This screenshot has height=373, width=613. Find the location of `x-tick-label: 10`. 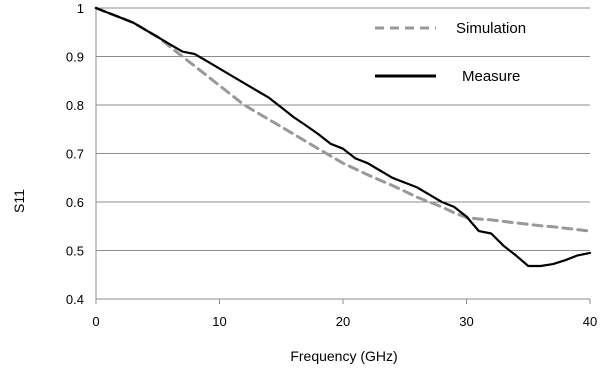

x-tick-label: 10 is located at coordinates (219, 321).